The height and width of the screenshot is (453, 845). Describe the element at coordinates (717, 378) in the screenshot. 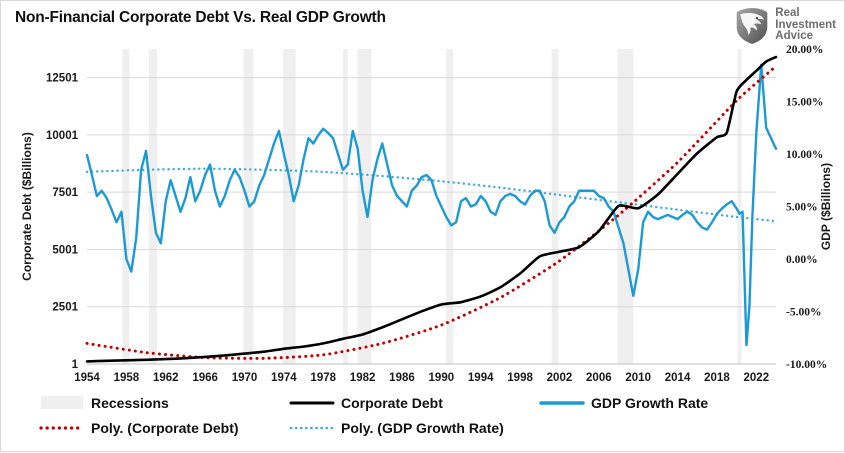

I see `x-axis-tick-label: 2018` at that location.